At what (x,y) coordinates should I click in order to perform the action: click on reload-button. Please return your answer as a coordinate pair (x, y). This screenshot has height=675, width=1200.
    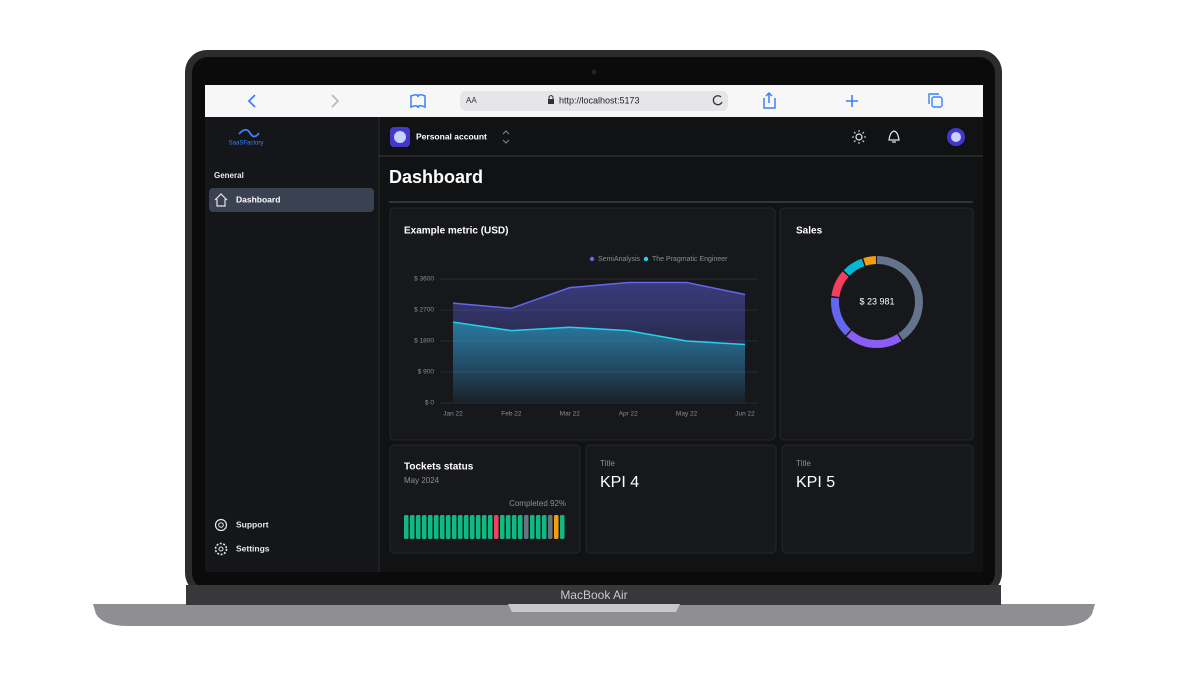
    Looking at the image, I should click on (717, 100).